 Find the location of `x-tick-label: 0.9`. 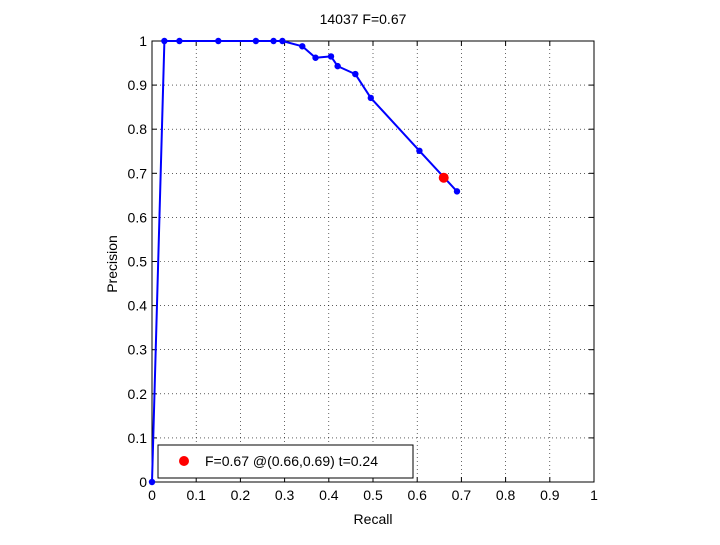

x-tick-label: 0.9 is located at coordinates (550, 495).